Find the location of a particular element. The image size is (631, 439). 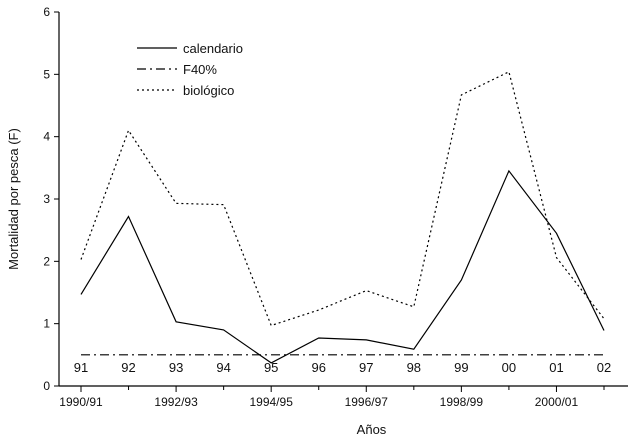

x-tick-label: 1996/97 is located at coordinates (367, 402).